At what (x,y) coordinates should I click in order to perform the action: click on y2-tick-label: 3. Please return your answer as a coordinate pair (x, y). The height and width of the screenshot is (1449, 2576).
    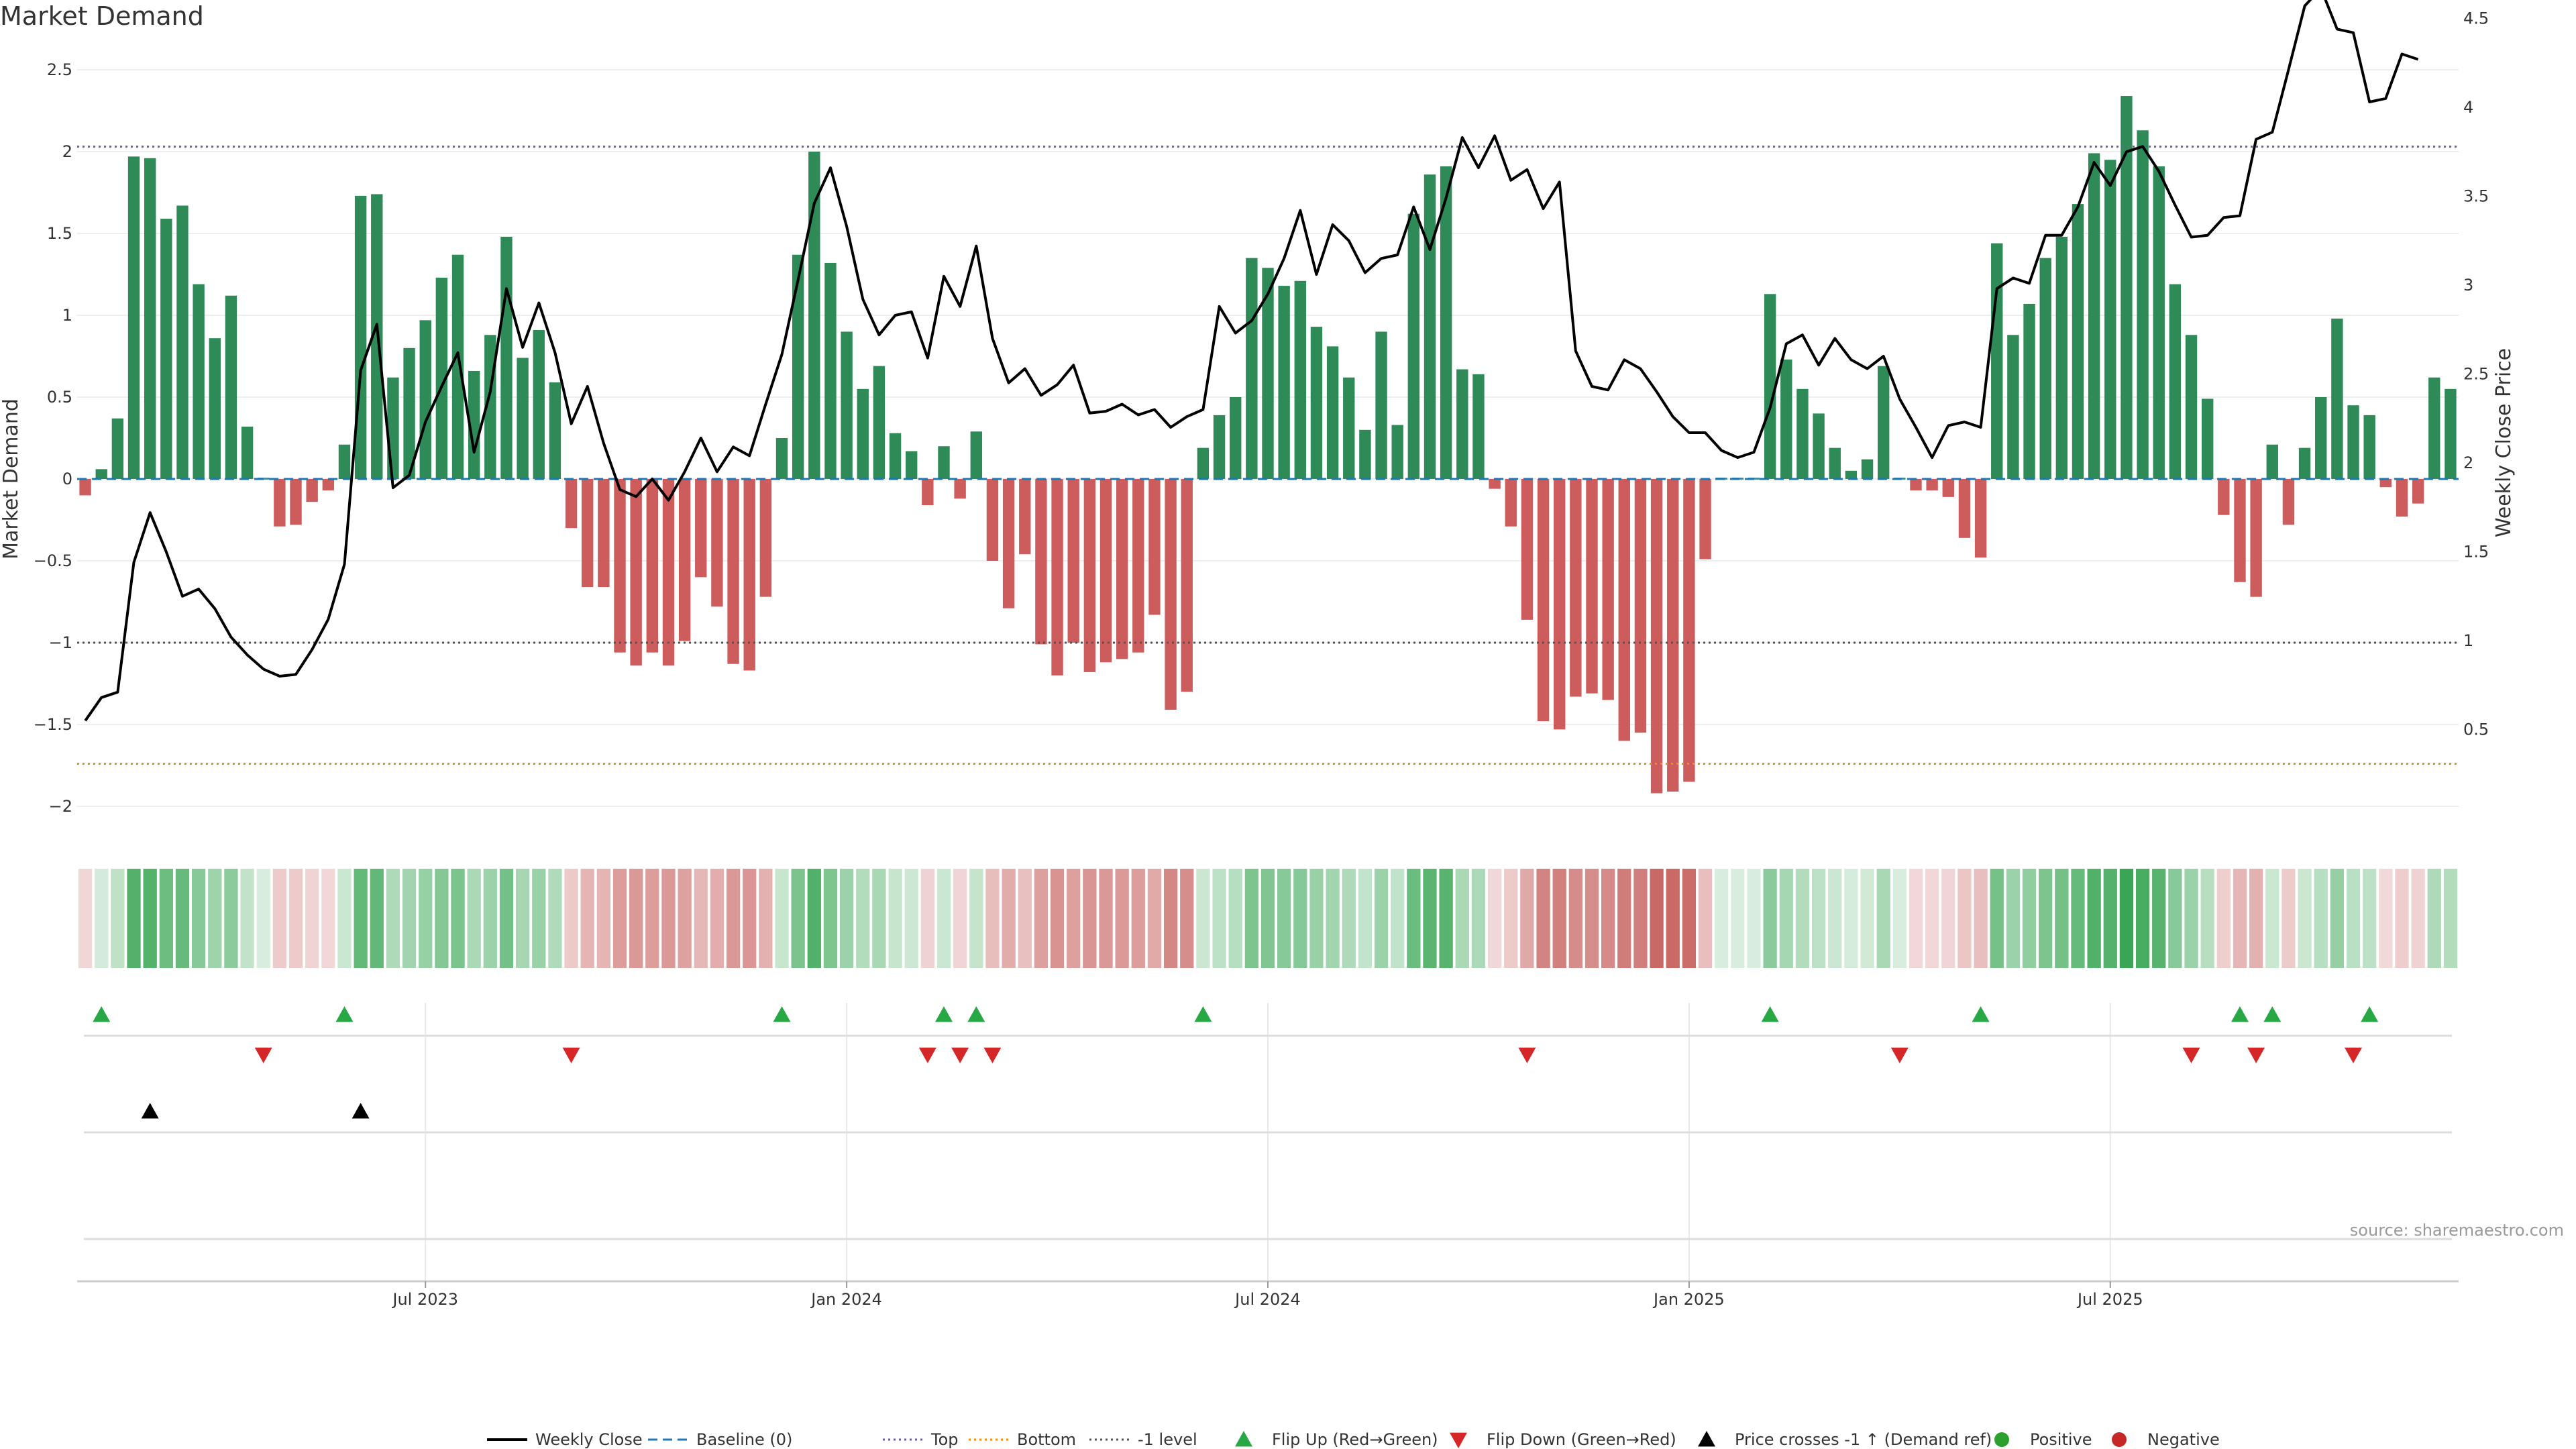
    Looking at the image, I should click on (2468, 285).